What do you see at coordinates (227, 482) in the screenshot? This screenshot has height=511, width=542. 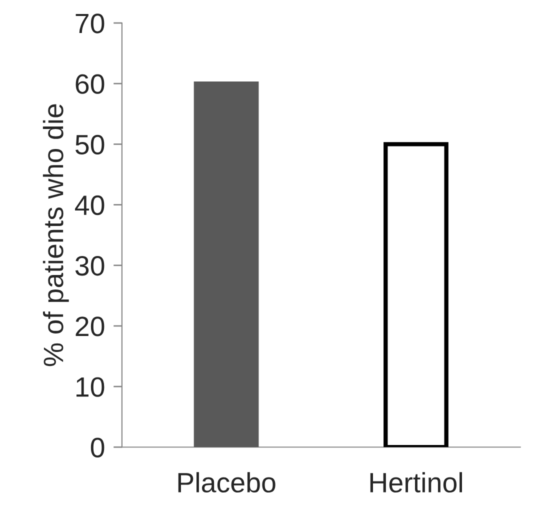 I see `x-tick-label: Placebo` at bounding box center [227, 482].